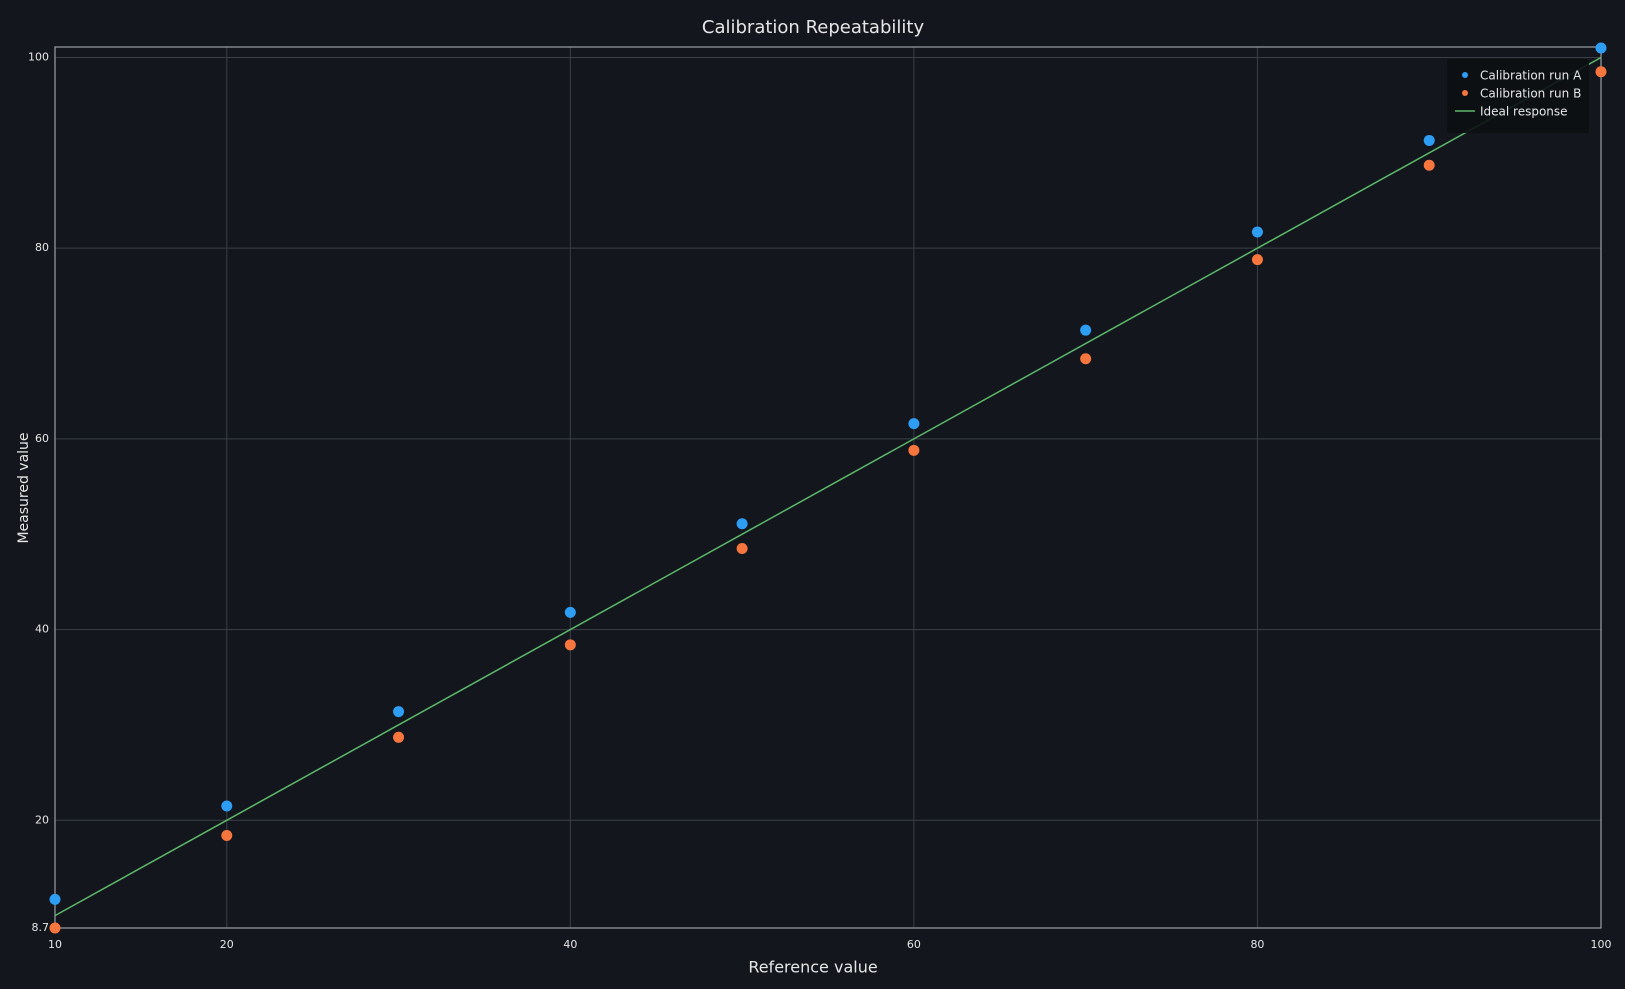 The height and width of the screenshot is (989, 1625). I want to click on x-tick-label: 20, so click(227, 944).